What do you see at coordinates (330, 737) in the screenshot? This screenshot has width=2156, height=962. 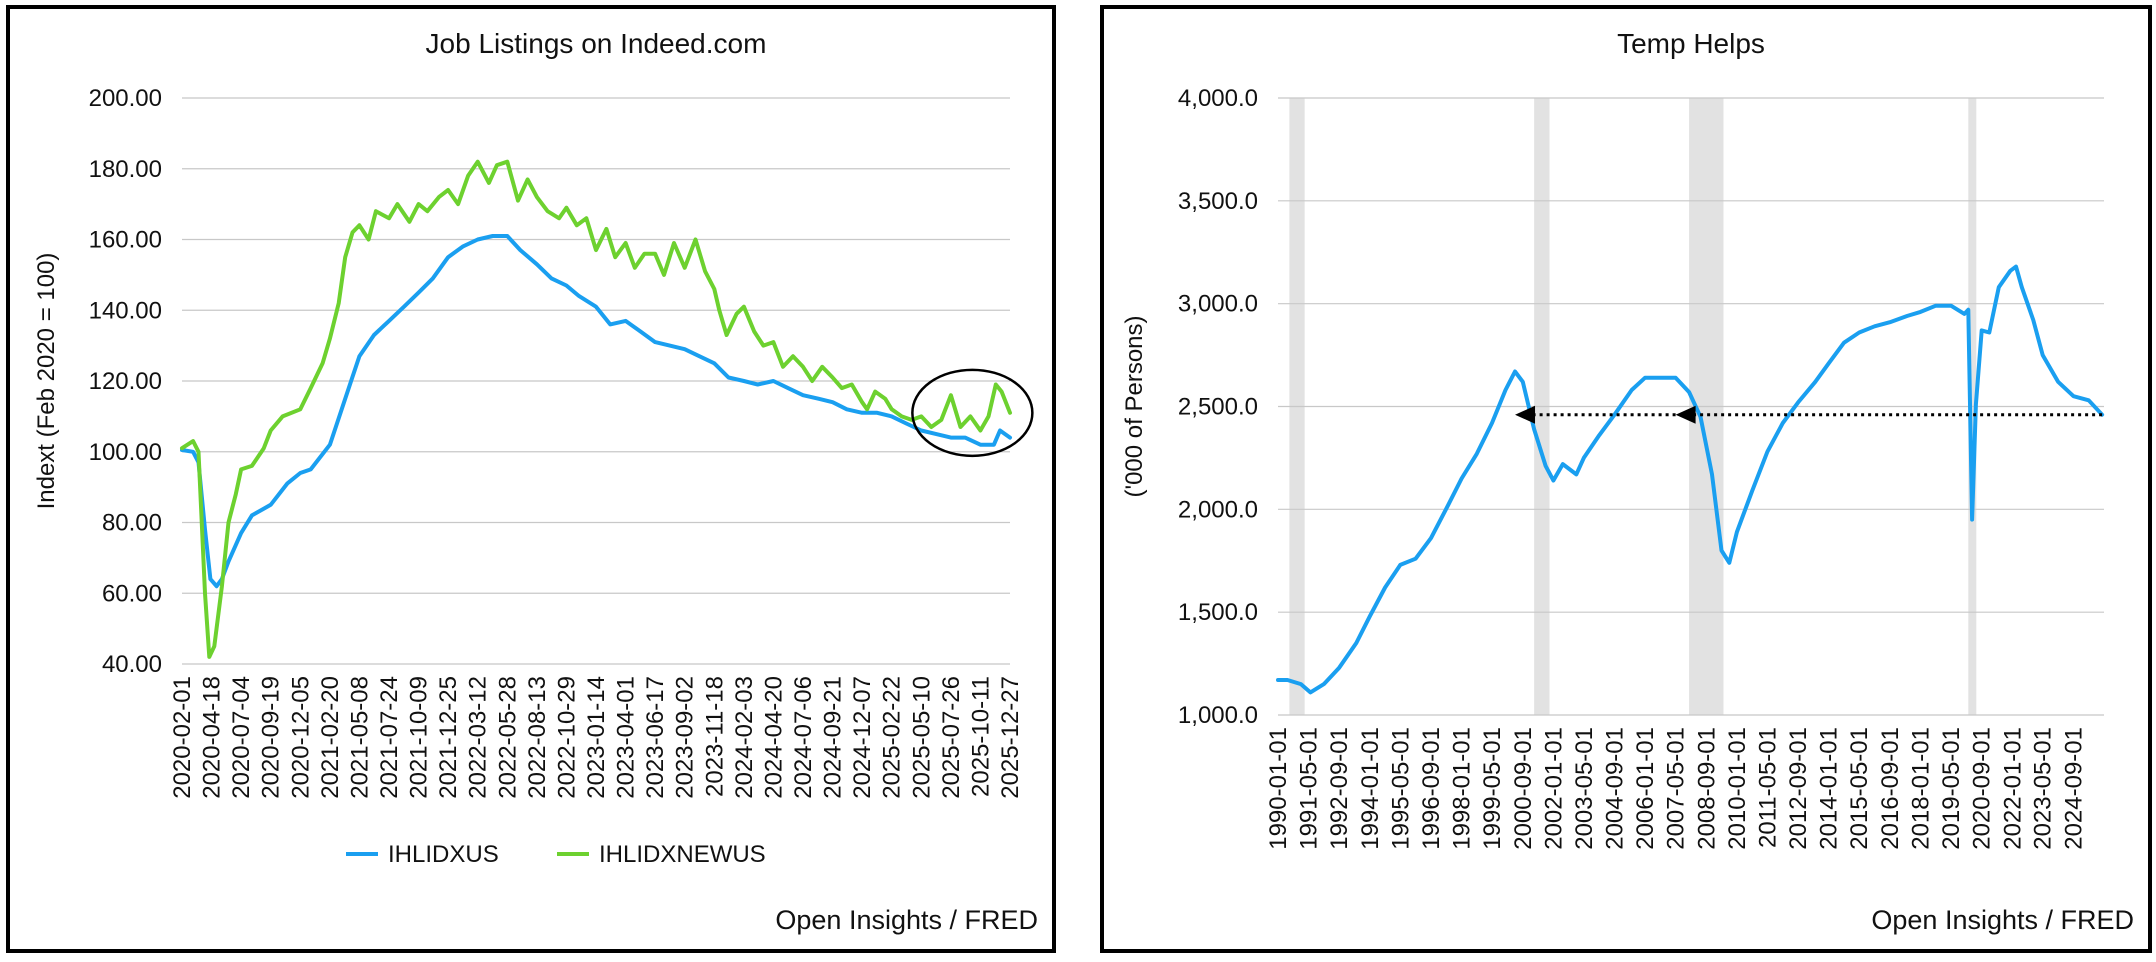 I see `x-tick-label: 2021-02-20` at bounding box center [330, 737].